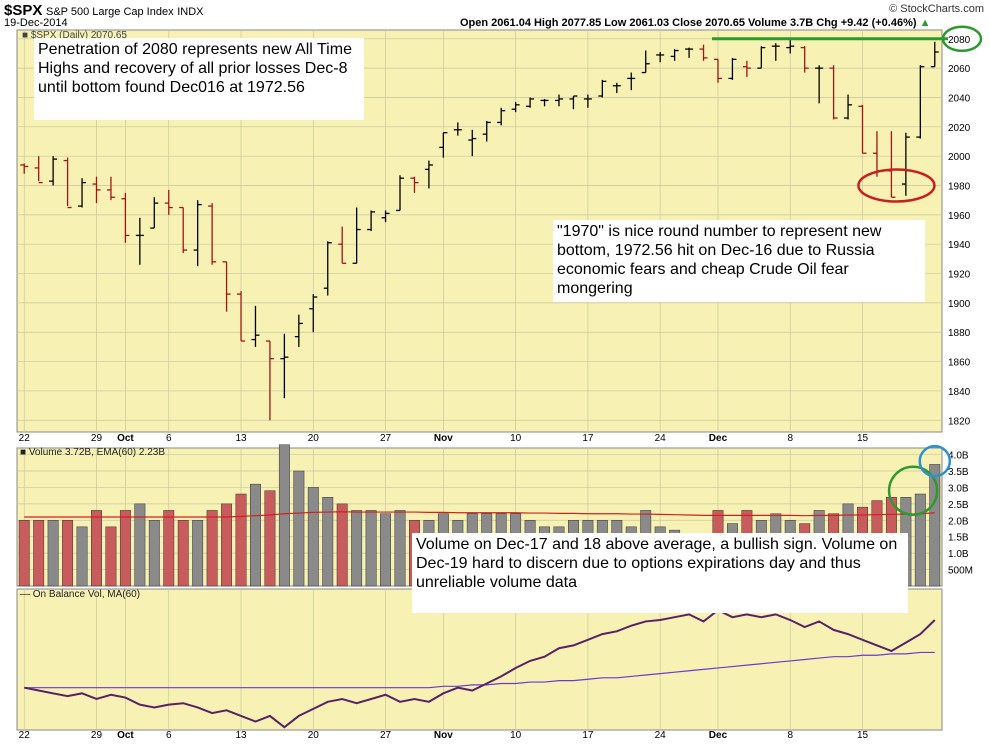 The height and width of the screenshot is (744, 990). I want to click on volume-highlight-circle, so click(913, 490).